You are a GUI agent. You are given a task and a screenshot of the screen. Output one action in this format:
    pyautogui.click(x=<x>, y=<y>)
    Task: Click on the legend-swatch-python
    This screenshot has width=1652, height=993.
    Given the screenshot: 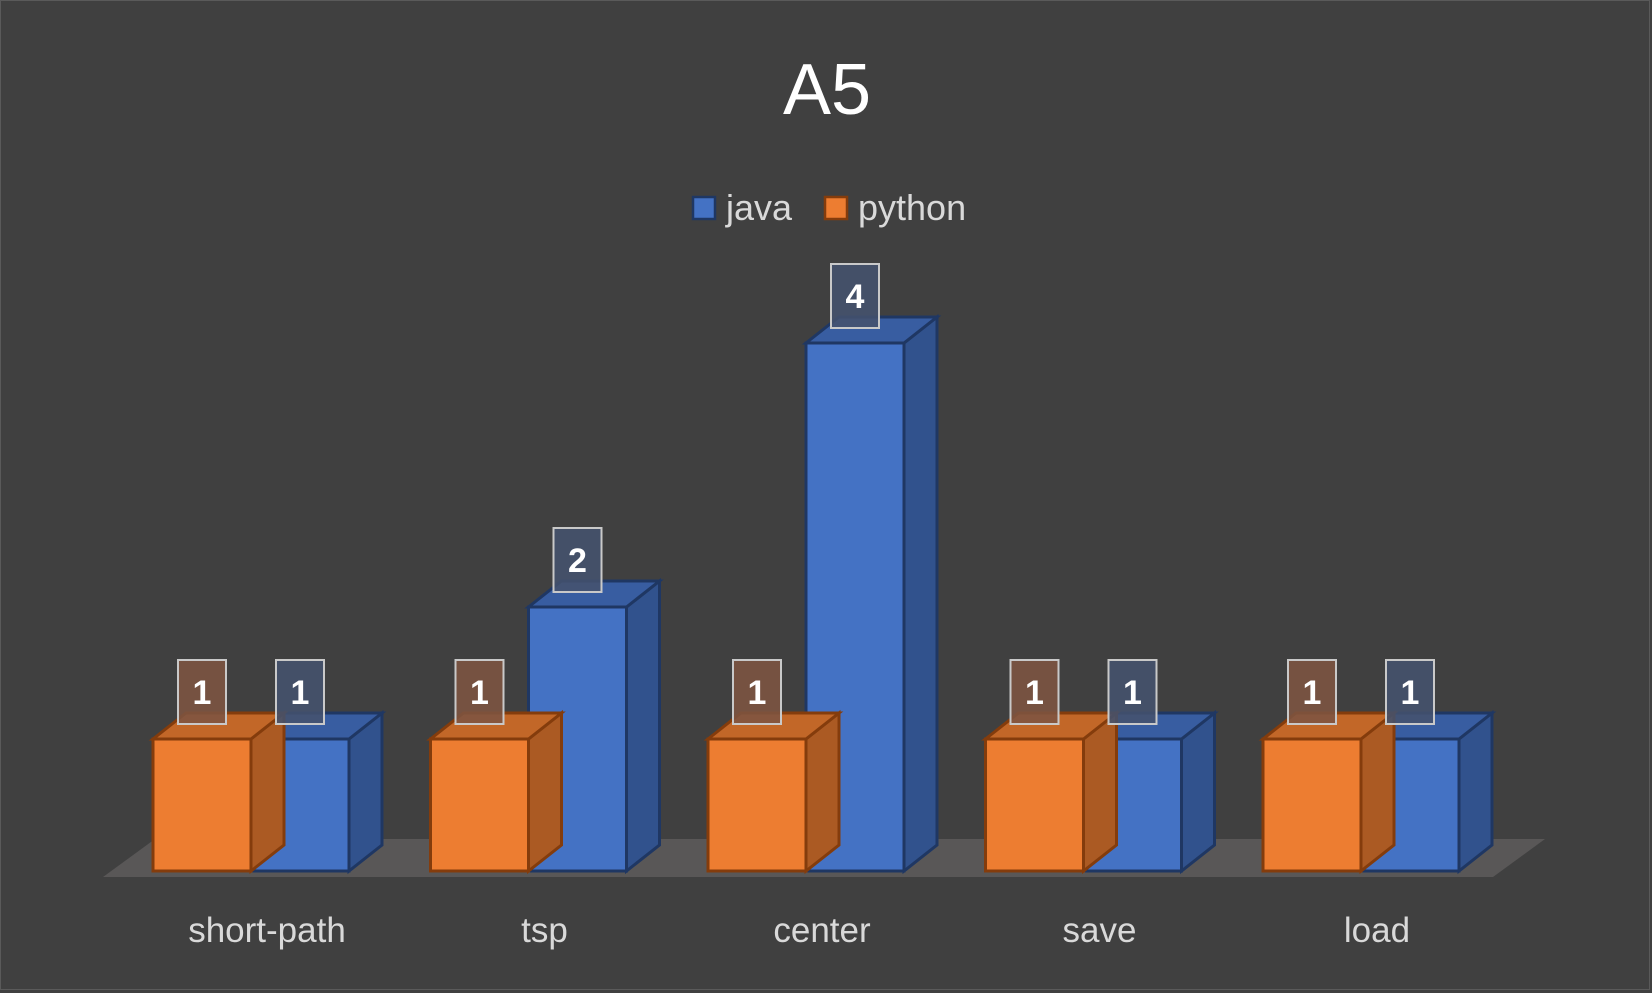 What is the action you would take?
    pyautogui.click(x=836, y=208)
    